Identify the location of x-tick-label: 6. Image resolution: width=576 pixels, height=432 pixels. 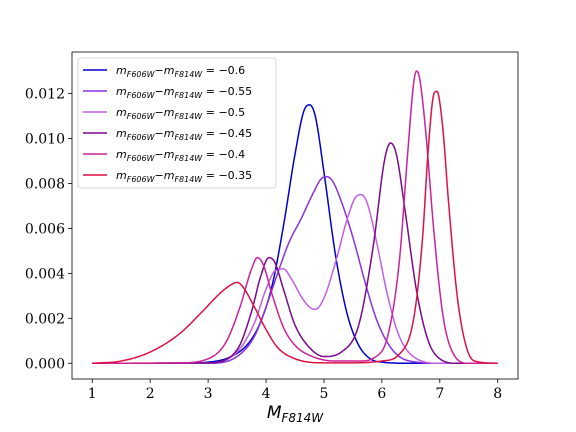
(381, 394).